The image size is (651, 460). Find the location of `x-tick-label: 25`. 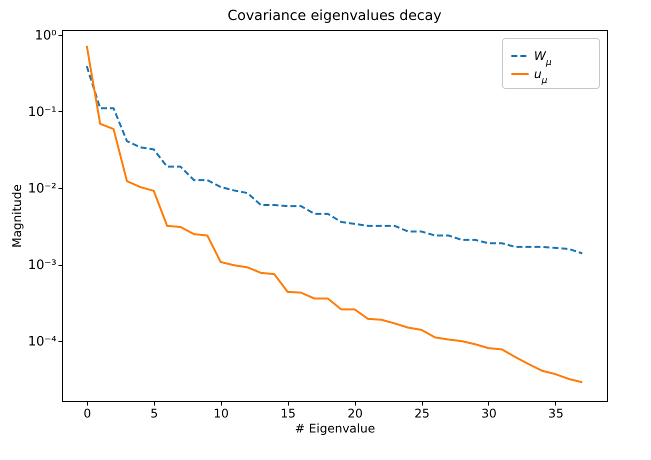

x-tick-label: 25 is located at coordinates (422, 413).